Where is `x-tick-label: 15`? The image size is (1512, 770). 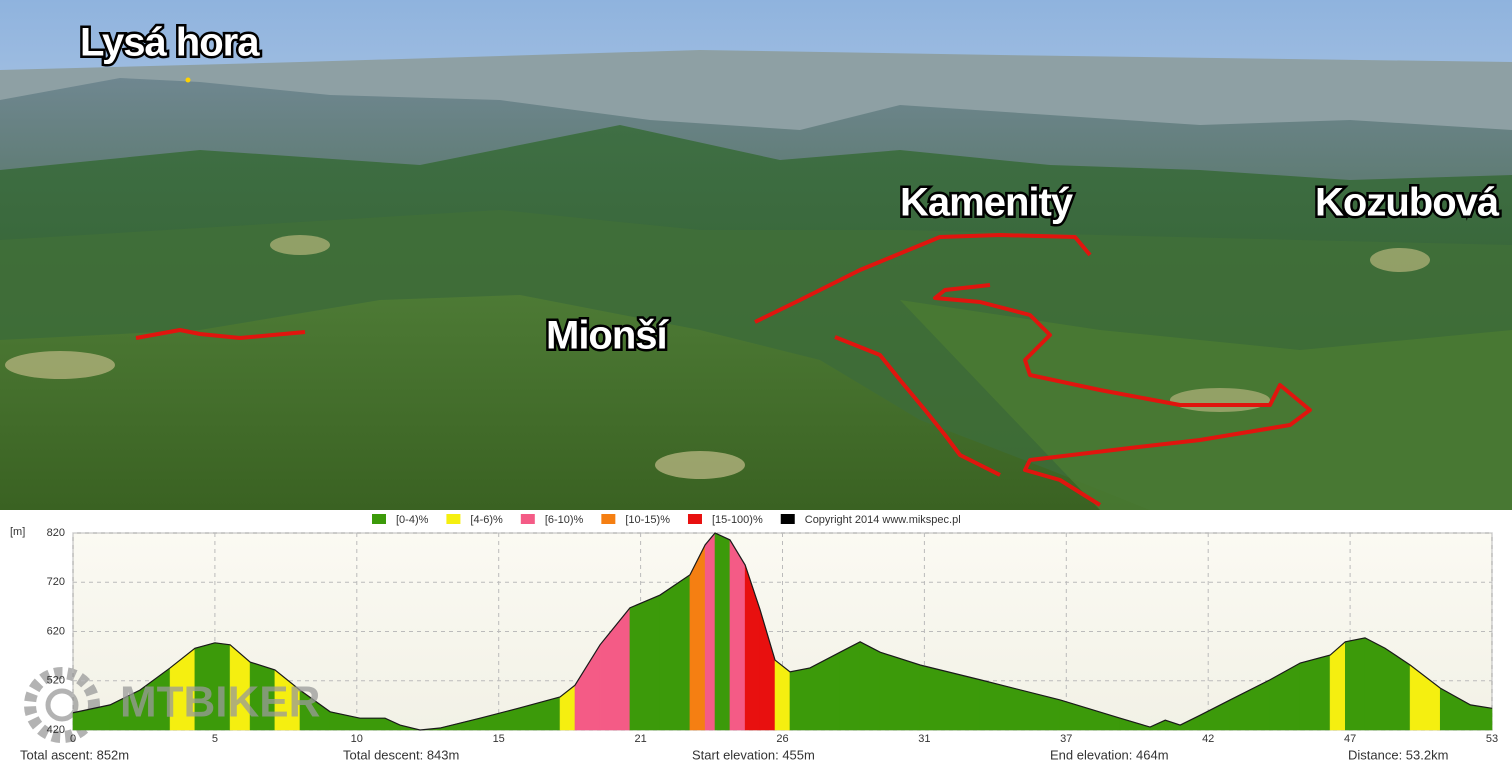
x-tick-label: 15 is located at coordinates (499, 739).